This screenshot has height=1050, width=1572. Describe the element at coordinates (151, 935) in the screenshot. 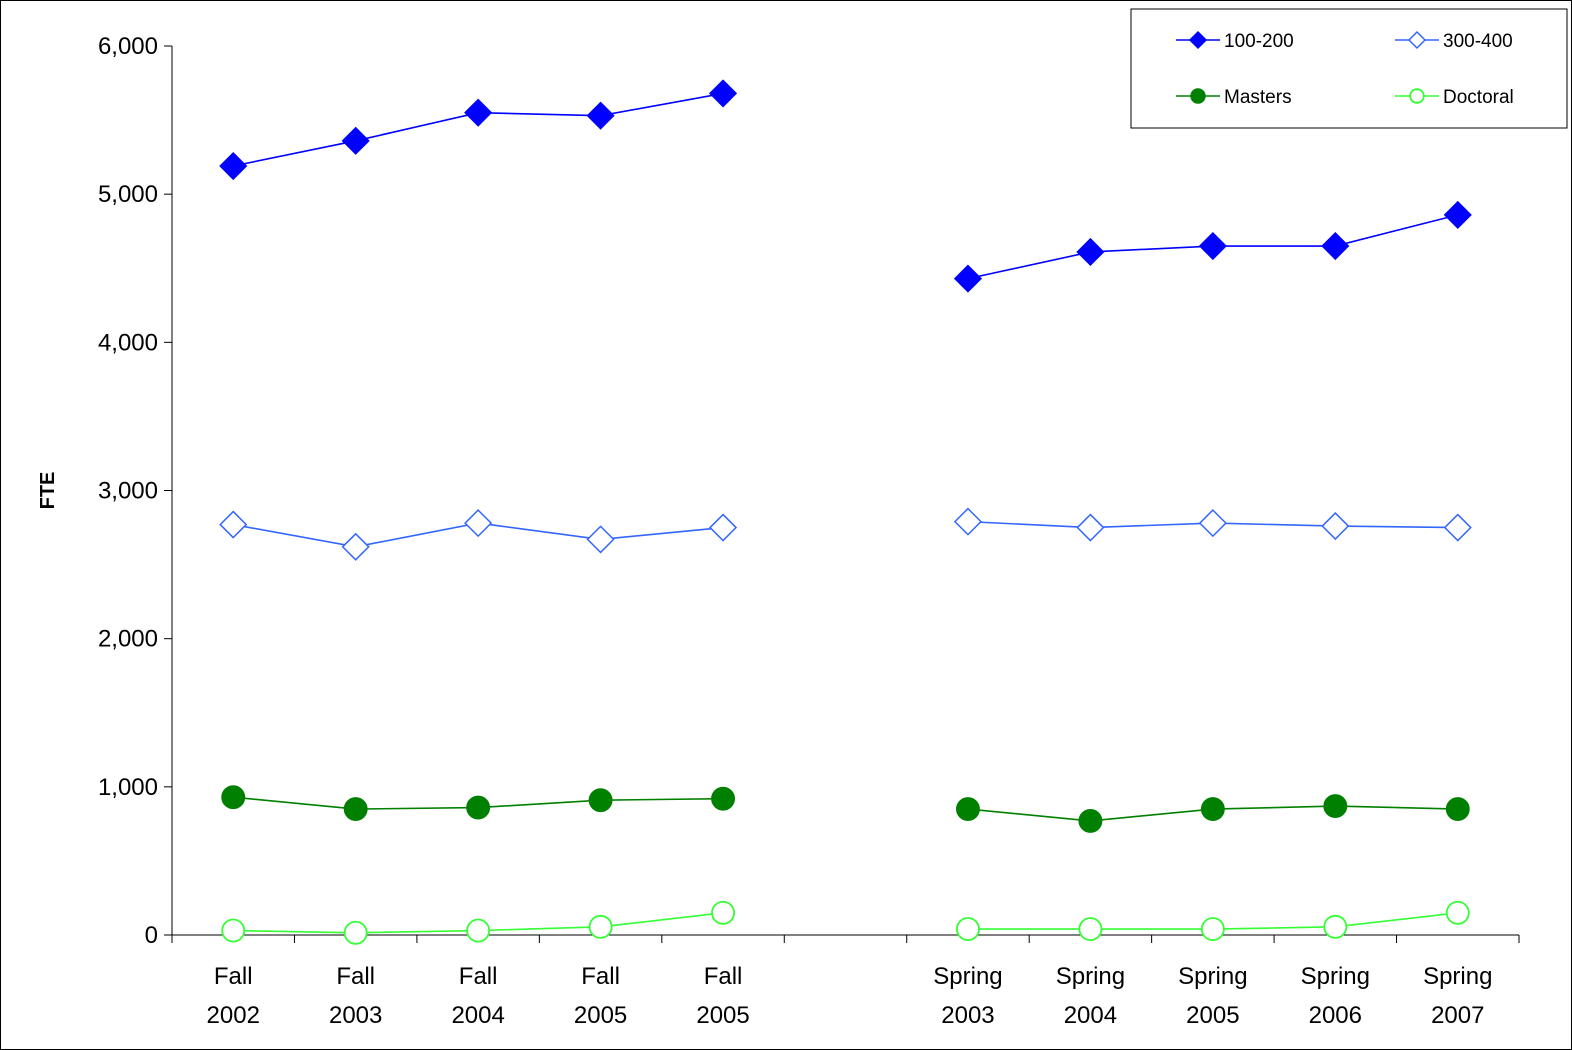

I see `y-tick-label: 0` at that location.